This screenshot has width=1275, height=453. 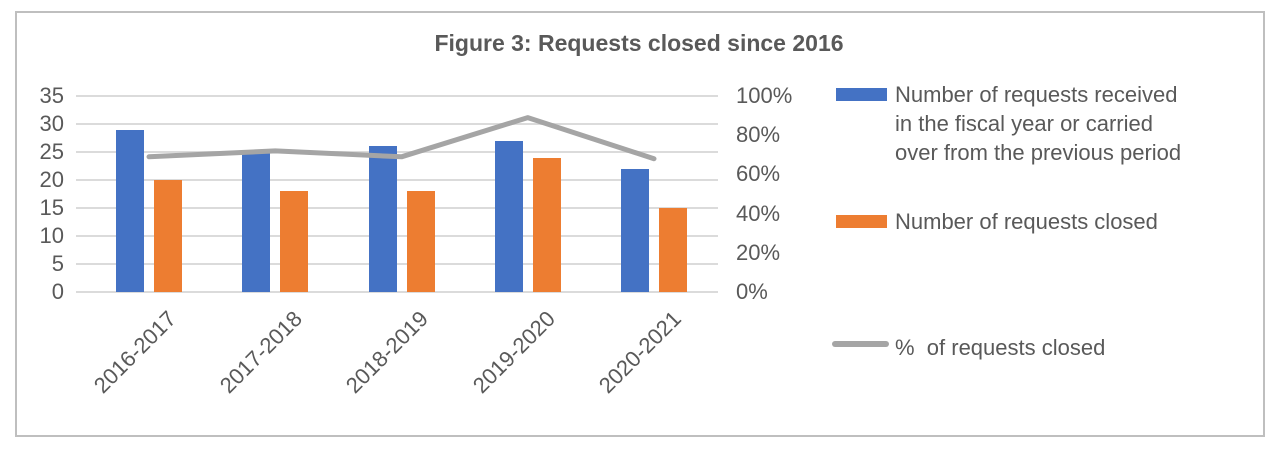 What do you see at coordinates (382, 219) in the screenshot?
I see `bar-received-2018-2019` at bounding box center [382, 219].